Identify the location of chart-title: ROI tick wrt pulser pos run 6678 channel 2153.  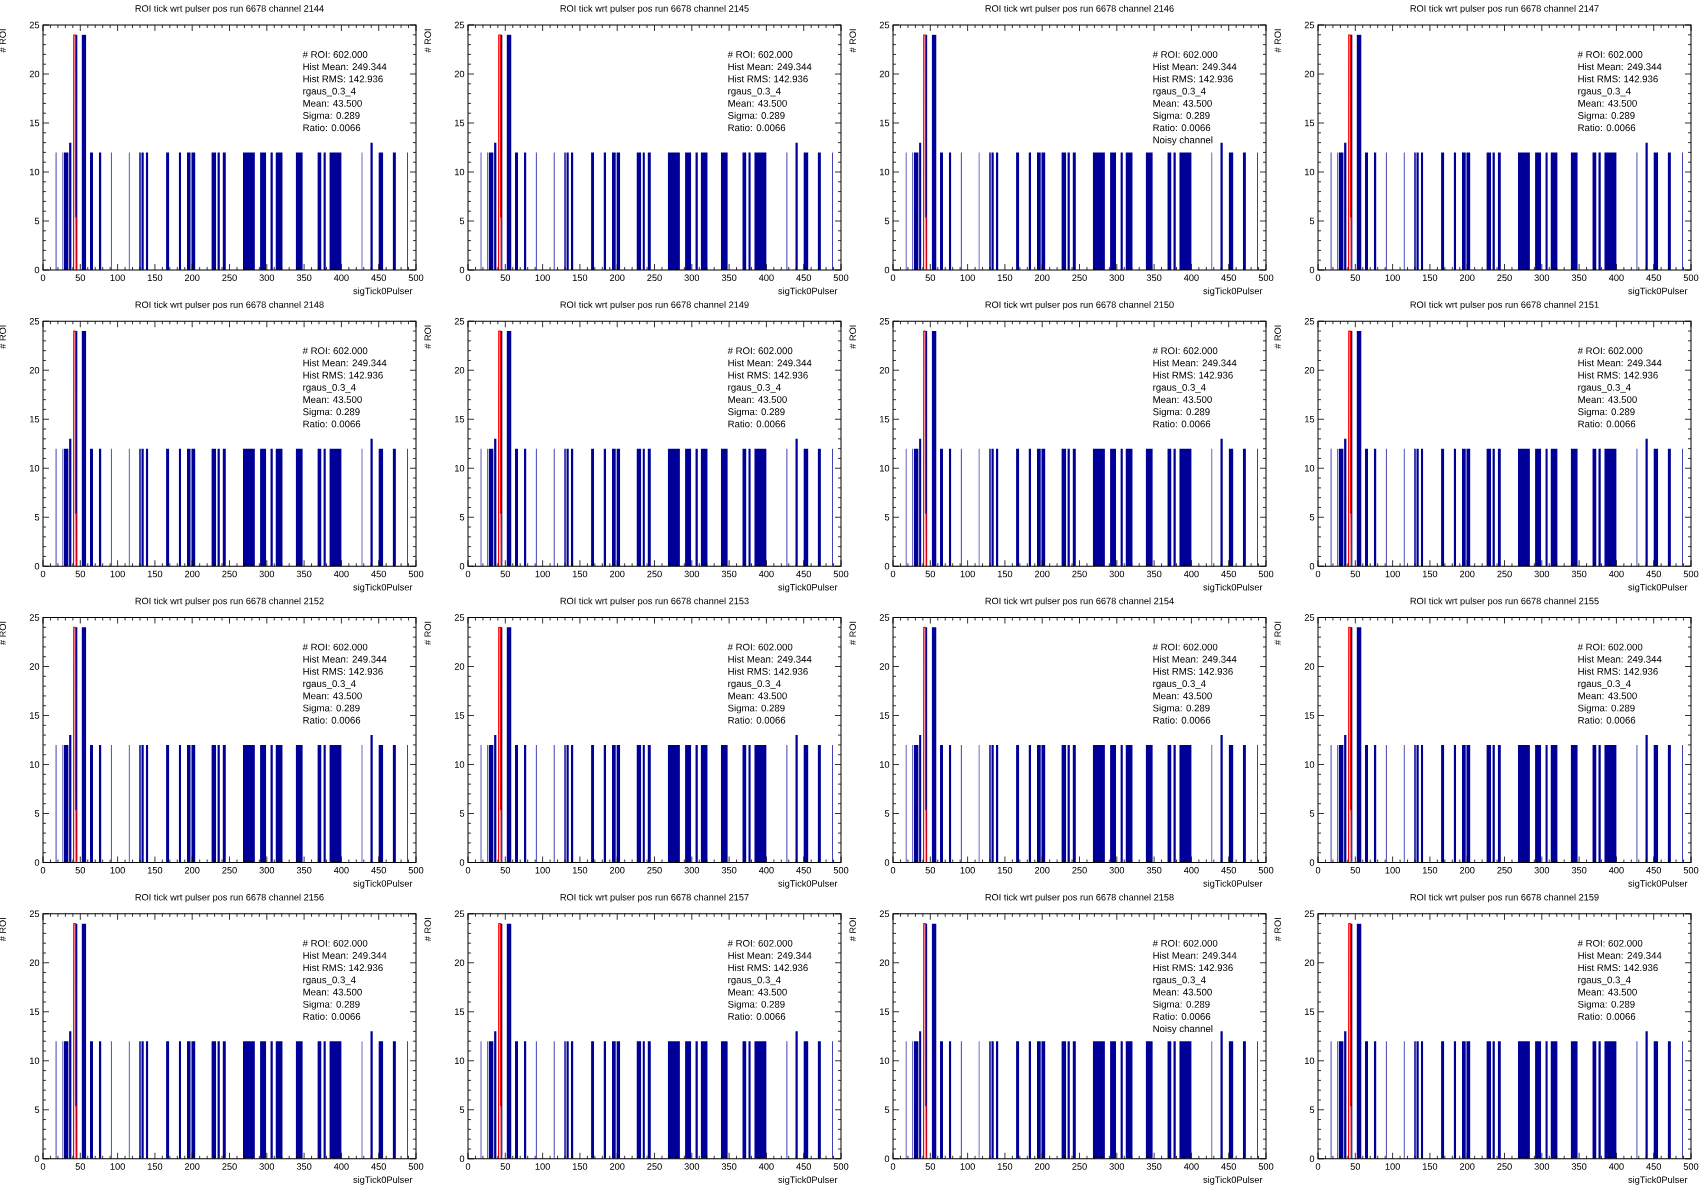
(654, 602).